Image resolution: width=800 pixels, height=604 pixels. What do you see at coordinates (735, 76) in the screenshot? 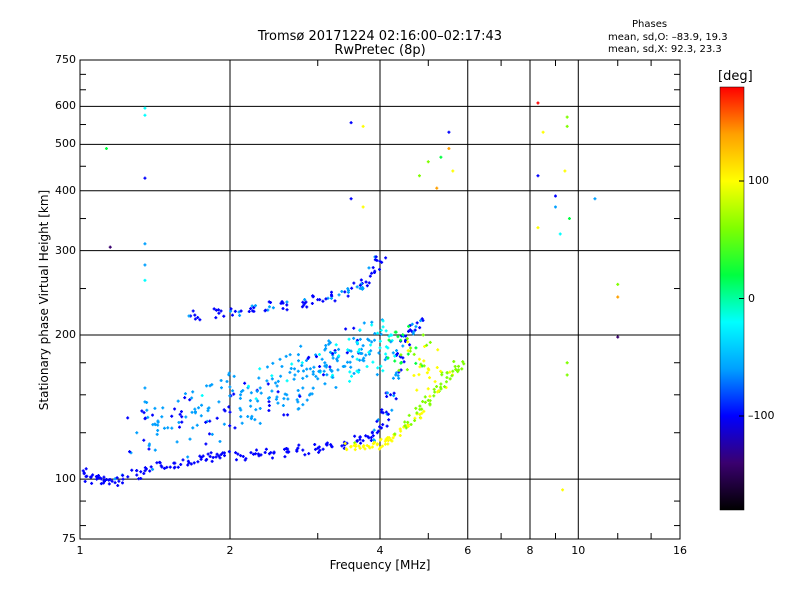
I see `colorbar-label: [deg]` at bounding box center [735, 76].